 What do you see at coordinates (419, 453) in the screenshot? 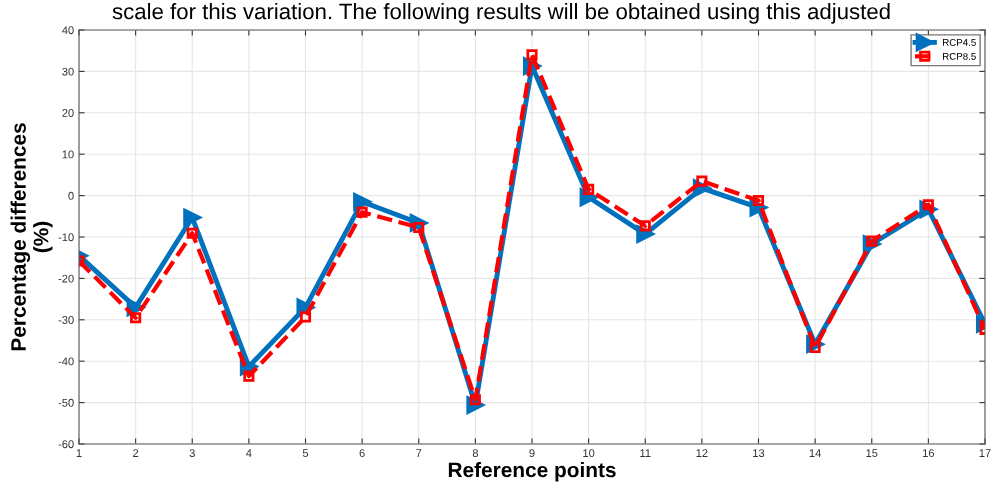
I see `x-tick-label: 7` at bounding box center [419, 453].